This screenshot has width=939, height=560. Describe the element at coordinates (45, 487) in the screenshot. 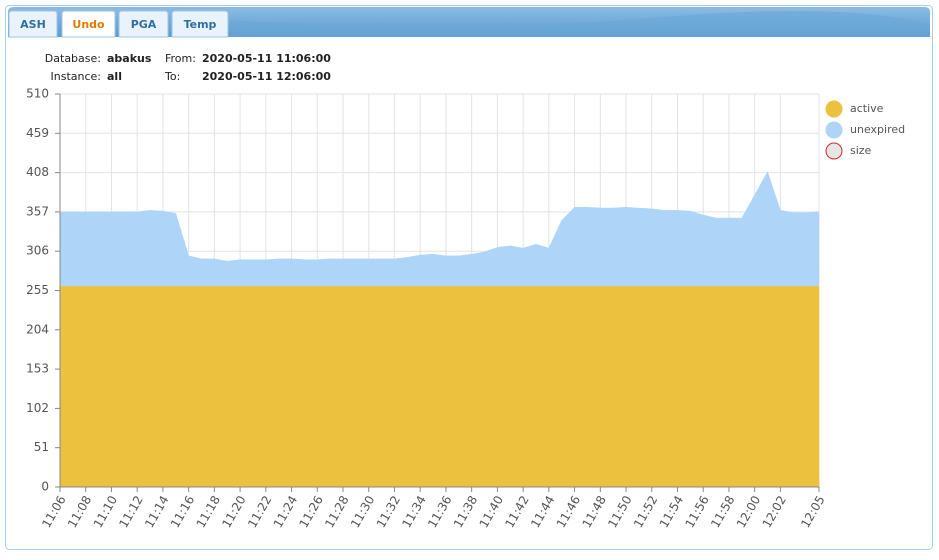

I see `y-tick-label: 0` at that location.